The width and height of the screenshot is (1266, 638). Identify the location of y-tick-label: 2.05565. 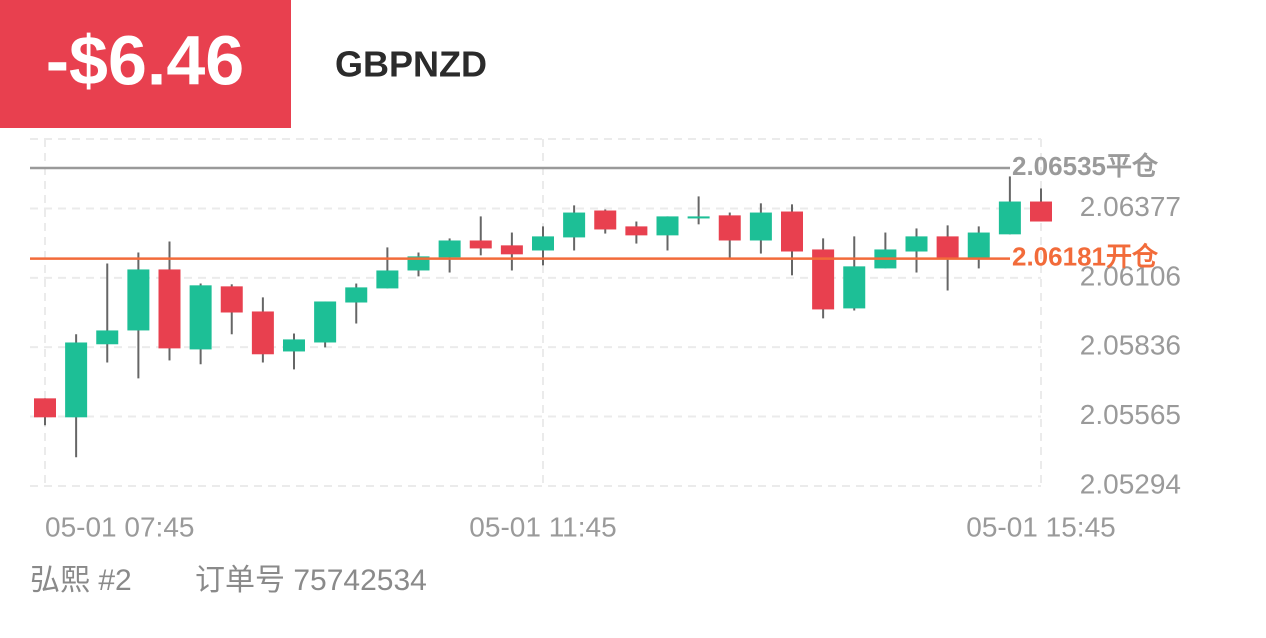
(1130, 414).